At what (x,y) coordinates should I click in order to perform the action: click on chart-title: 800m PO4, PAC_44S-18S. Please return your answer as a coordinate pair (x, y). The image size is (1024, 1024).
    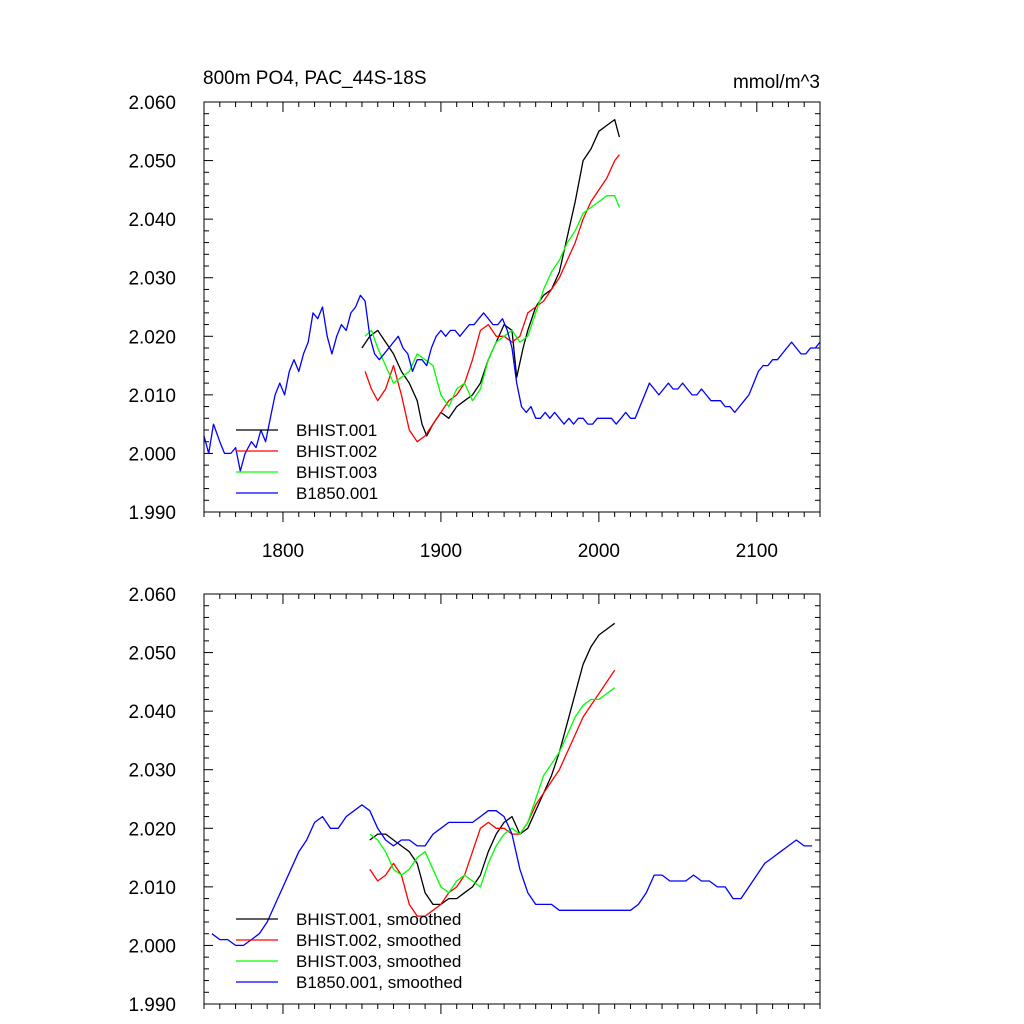
    Looking at the image, I should click on (315, 78).